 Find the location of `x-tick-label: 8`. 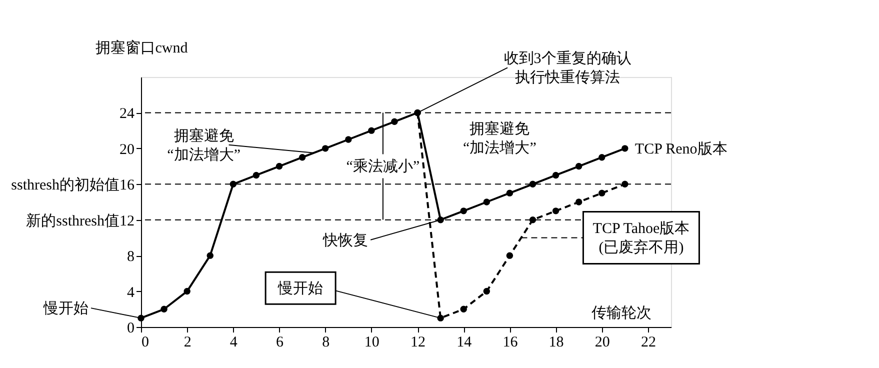

x-tick-label: 8 is located at coordinates (326, 342).